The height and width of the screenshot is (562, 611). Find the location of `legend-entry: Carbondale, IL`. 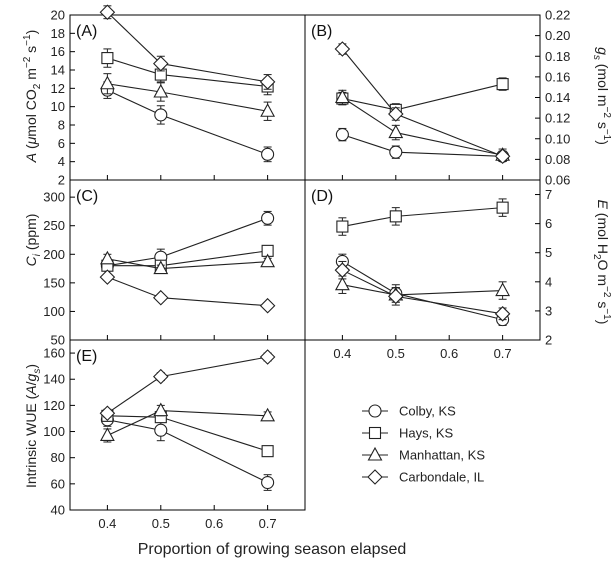

legend-entry: Carbondale, IL is located at coordinates (423, 477).